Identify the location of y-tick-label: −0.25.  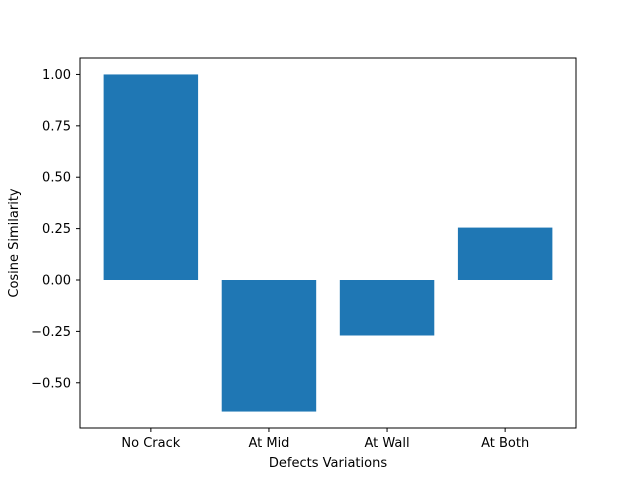
(51, 332).